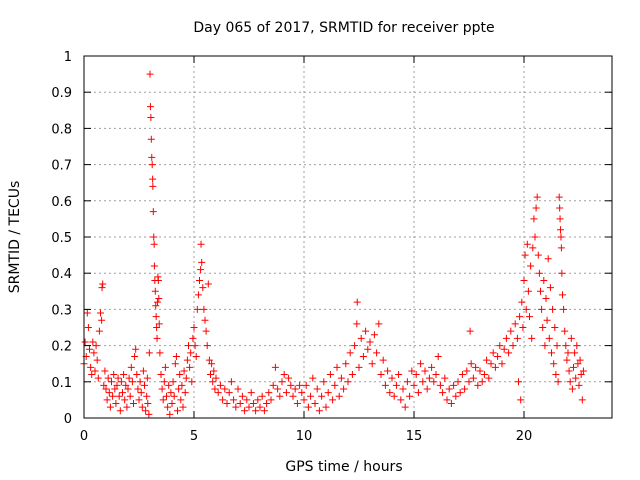 This screenshot has width=640, height=480. What do you see at coordinates (61, 129) in the screenshot?
I see `y-tick-label: 0.8` at bounding box center [61, 129].